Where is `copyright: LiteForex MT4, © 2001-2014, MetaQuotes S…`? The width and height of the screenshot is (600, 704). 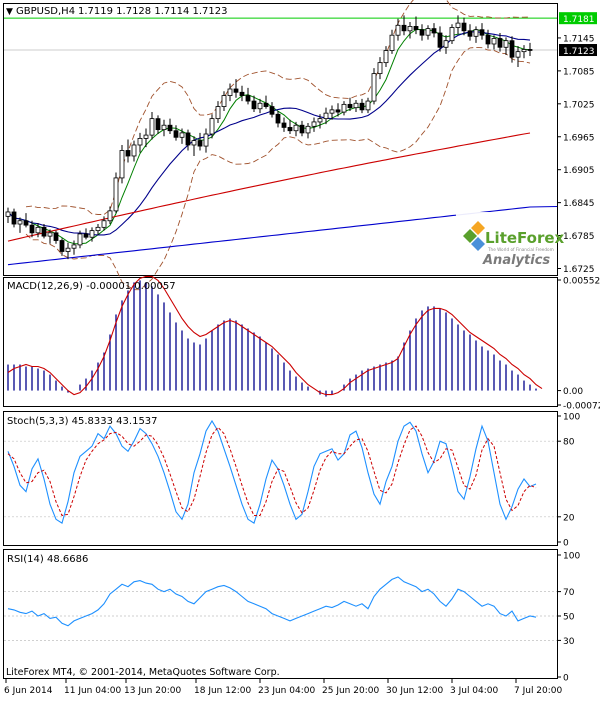
copyright: LiteForex MT4, © 2001-2014, MetaQuotes S… is located at coordinates (143, 672).